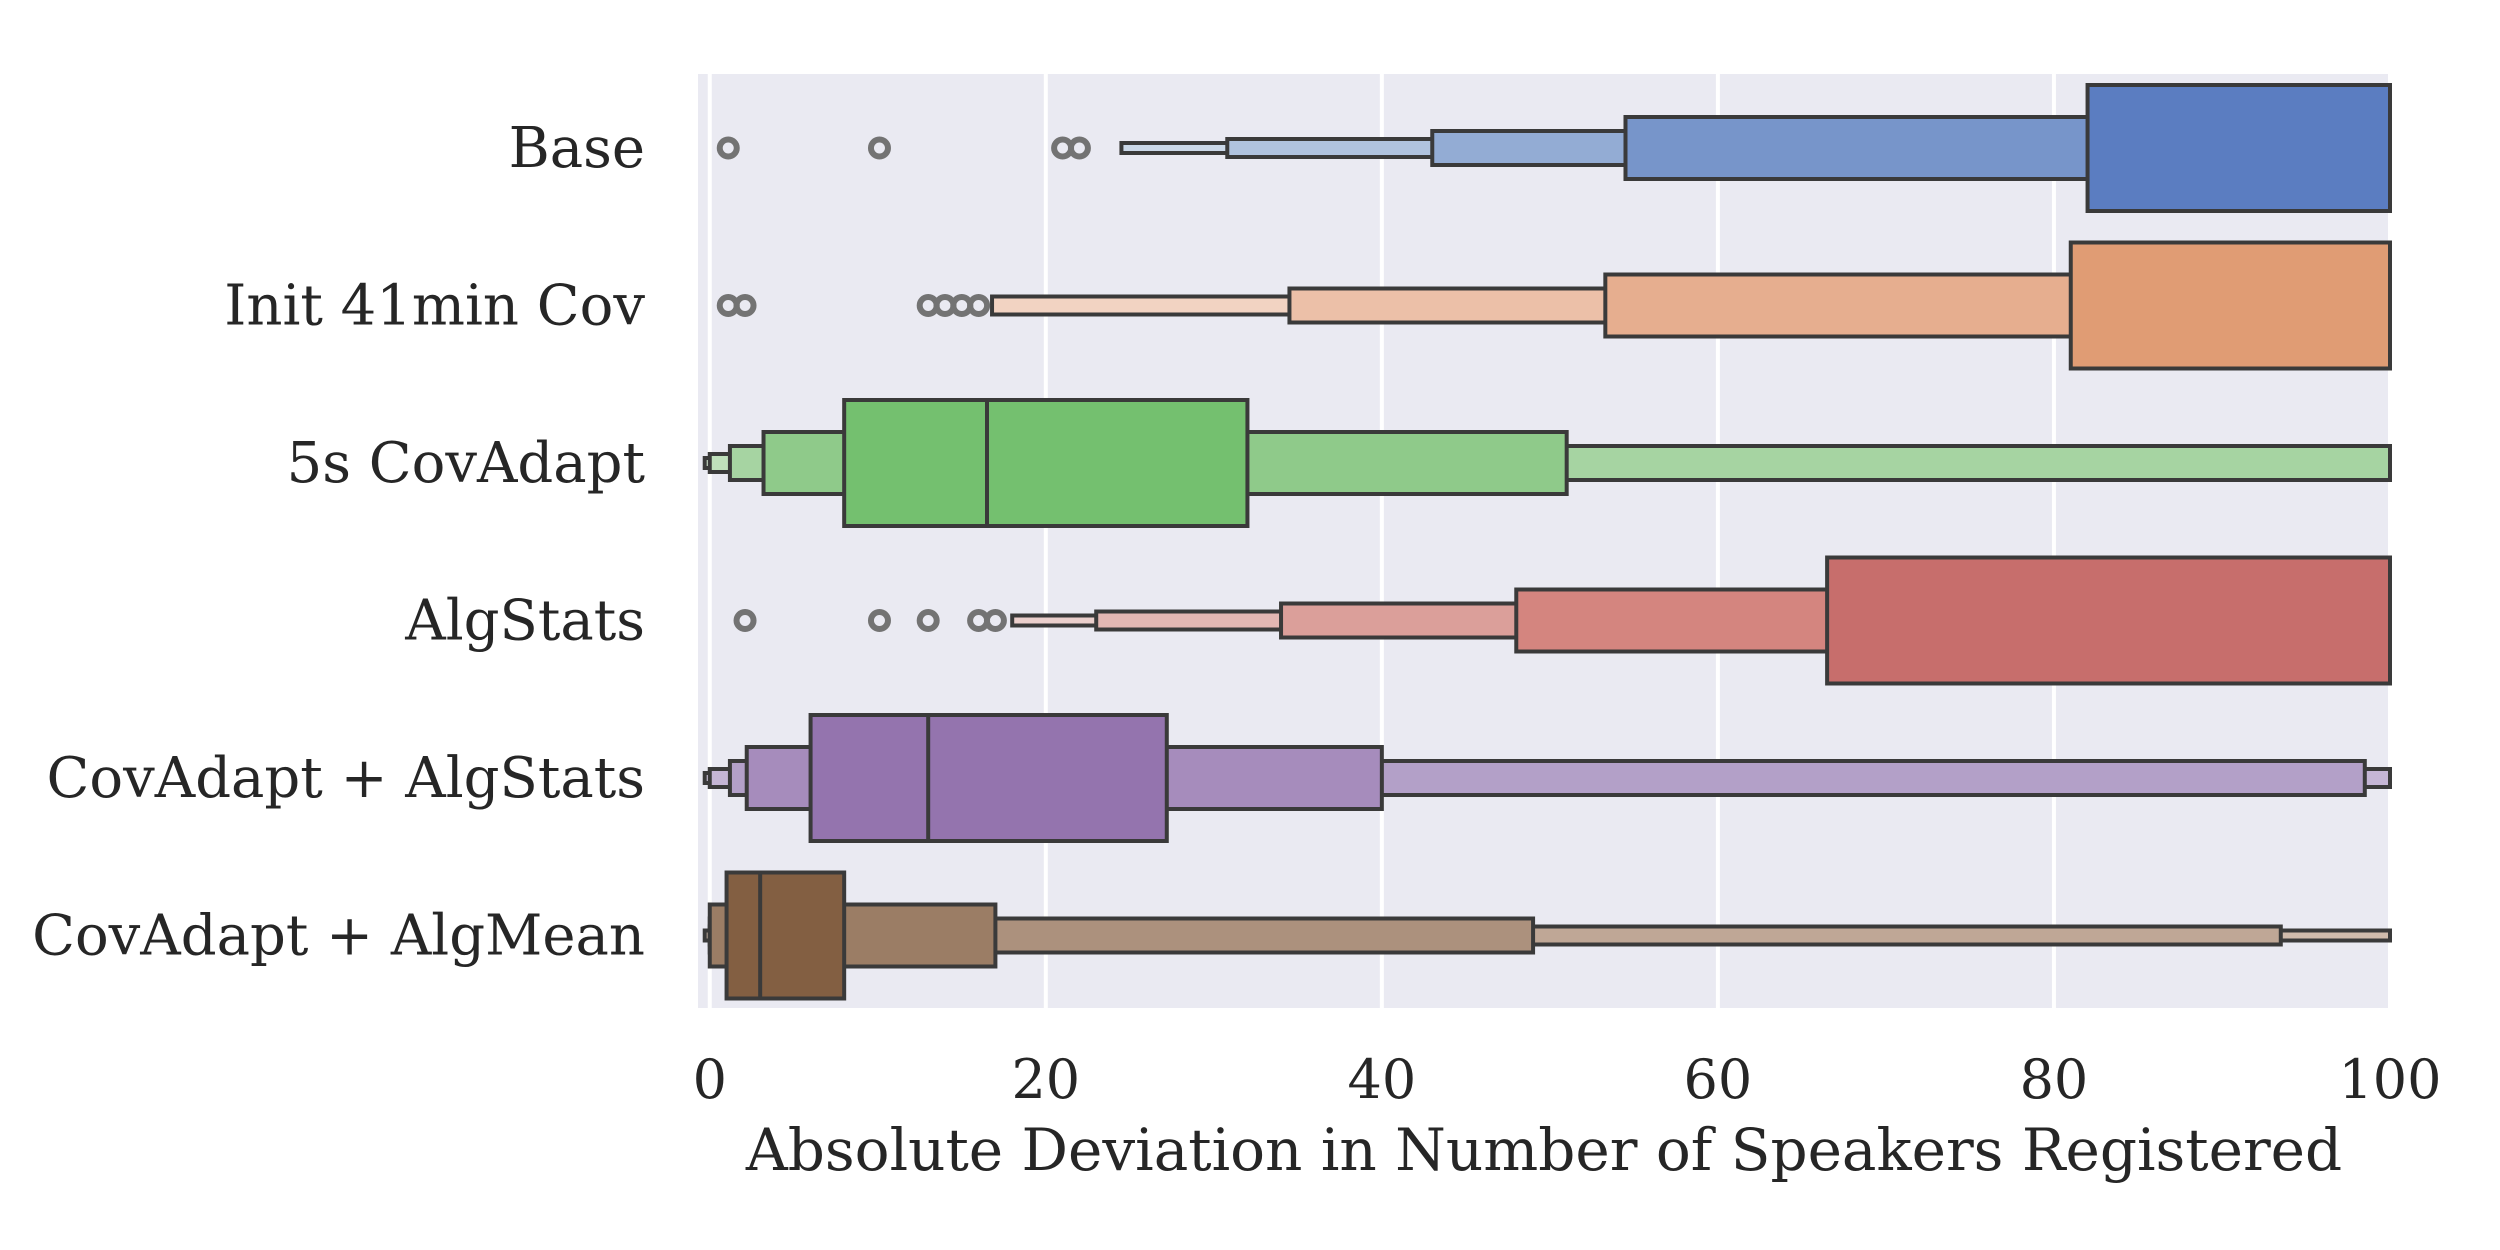 Image resolution: width=2500 pixels, height=1250 pixels. What do you see at coordinates (1567, 1079) in the screenshot?
I see `x-tick-labels: 0 20 40 60 80 100` at bounding box center [1567, 1079].